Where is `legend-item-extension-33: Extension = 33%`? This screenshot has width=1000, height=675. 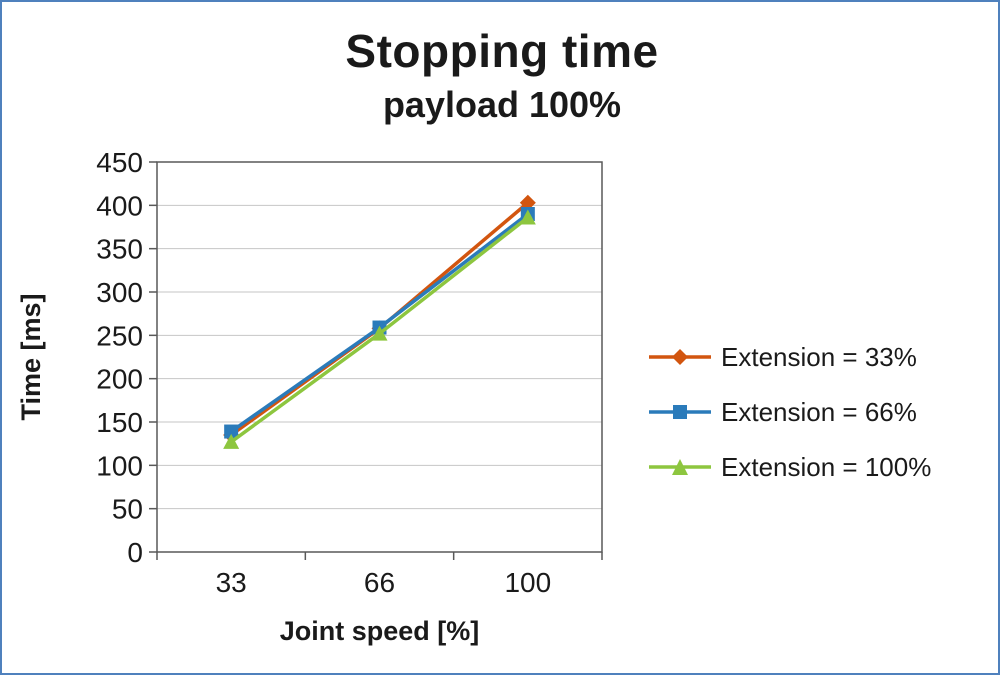
legend-item-extension-33: Extension = 33% is located at coordinates (789, 357).